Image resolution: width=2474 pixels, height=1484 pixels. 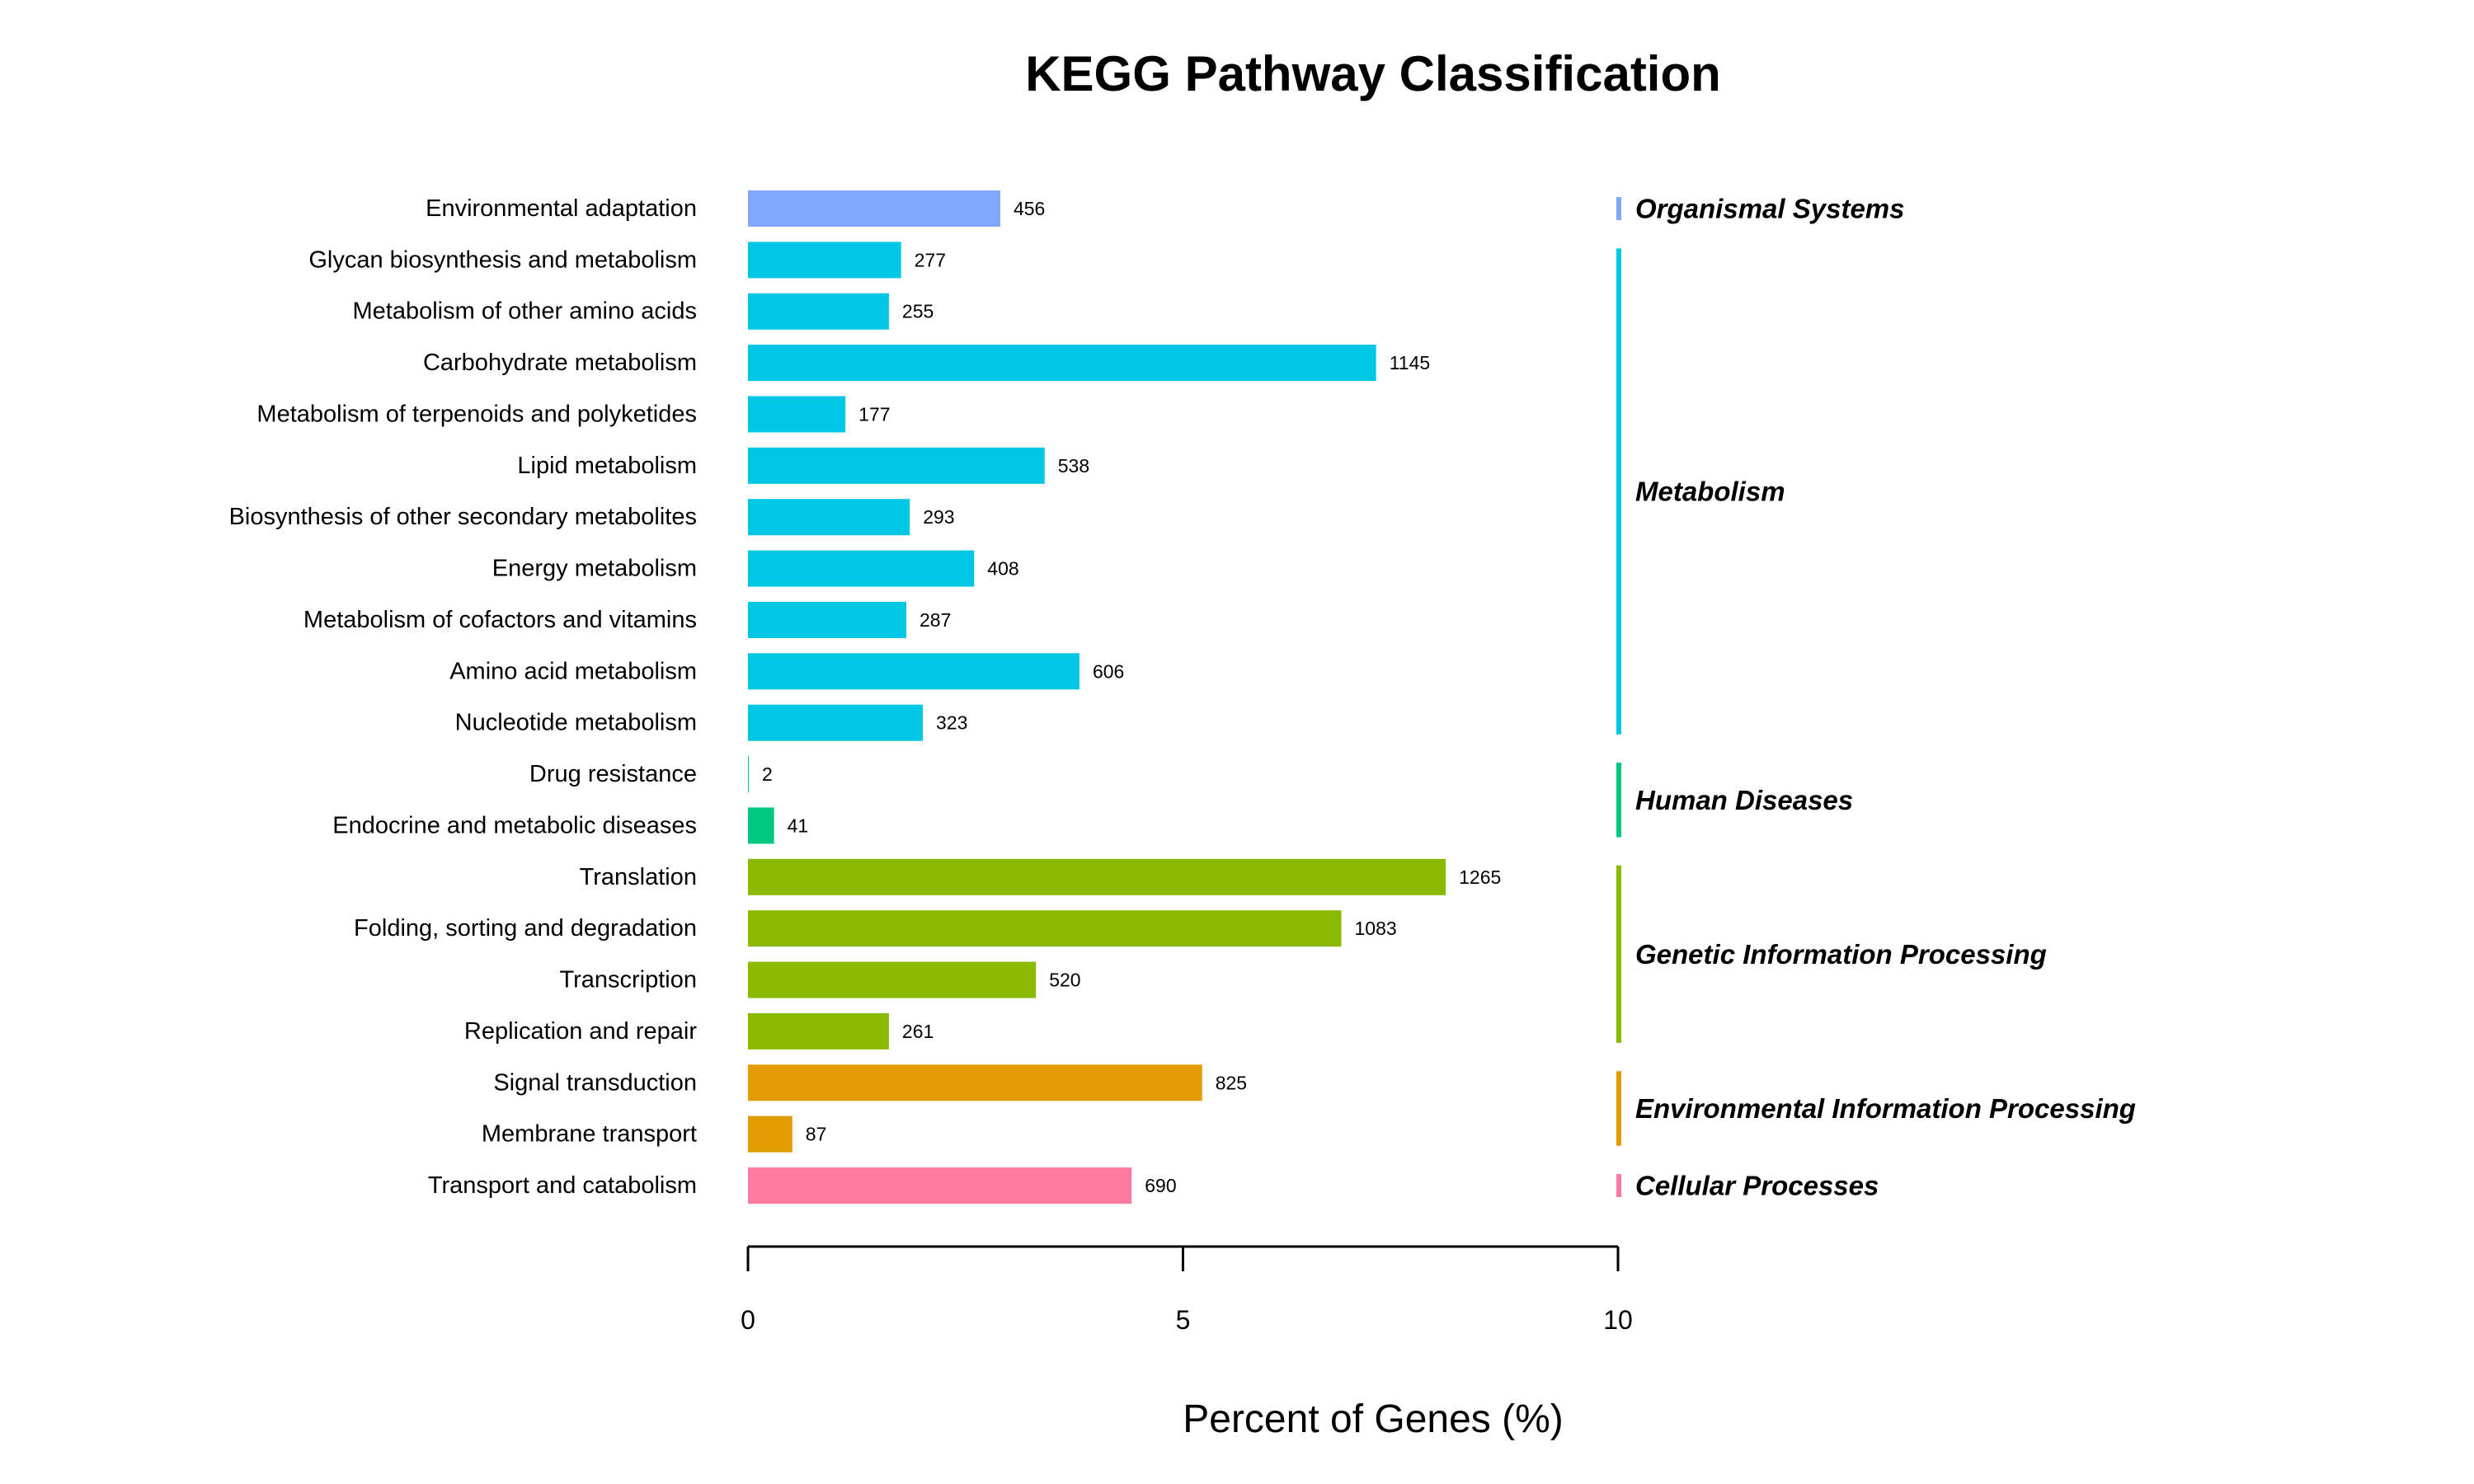 What do you see at coordinates (1770, 209) in the screenshot?
I see `group-label: Organismal Systems` at bounding box center [1770, 209].